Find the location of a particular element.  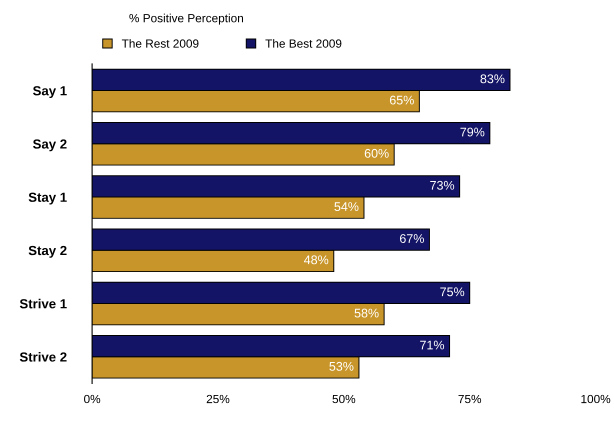

data-label: 79% is located at coordinates (472, 132).